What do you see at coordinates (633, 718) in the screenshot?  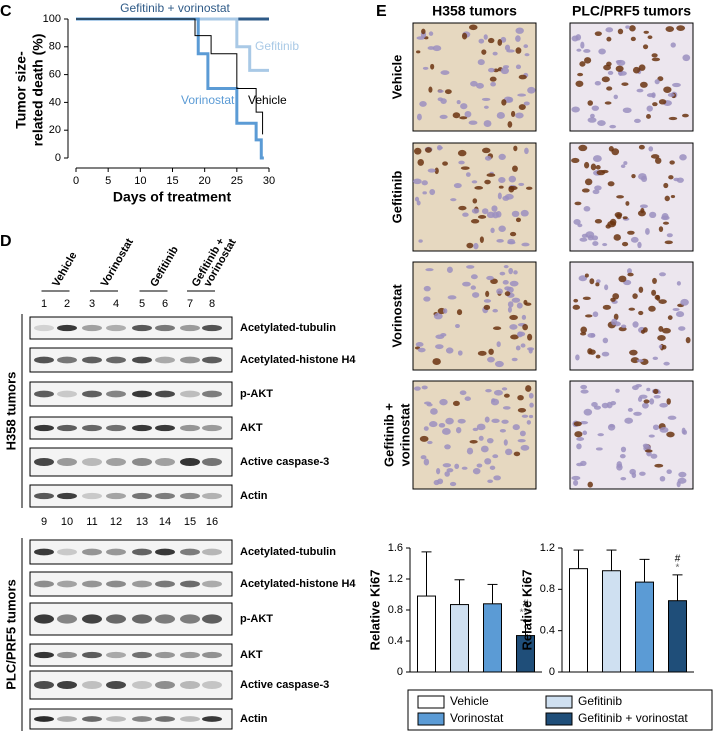 I see `legend-label: Gefitinib + vorinostat` at bounding box center [633, 718].